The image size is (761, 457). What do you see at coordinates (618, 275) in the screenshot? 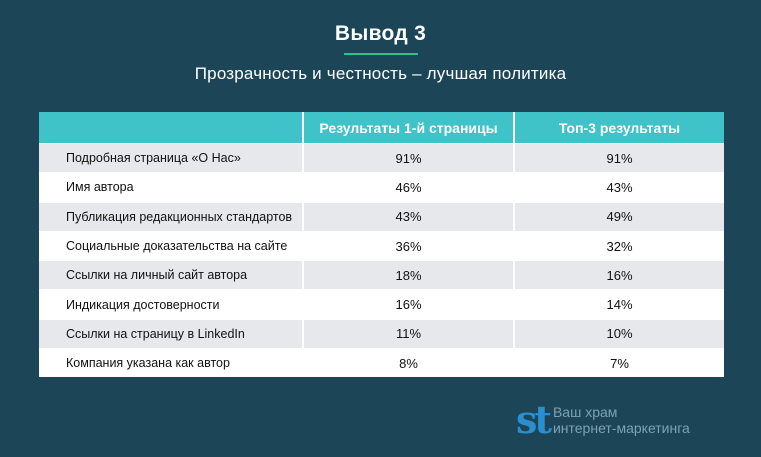
I see `top3-value: 16%` at bounding box center [618, 275].